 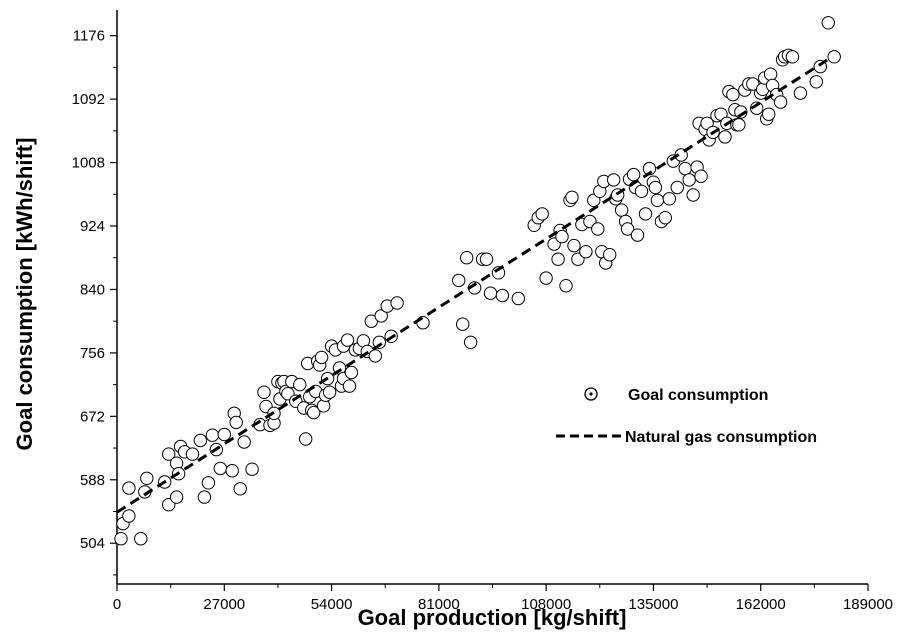 What do you see at coordinates (24, 294) in the screenshot?
I see `y-axis-title: Goal consumption [kWh/shift]` at bounding box center [24, 294].